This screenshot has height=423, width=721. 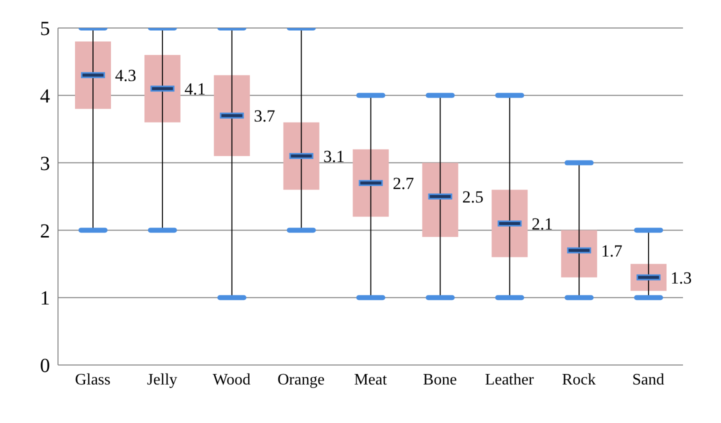 I want to click on x-tick-label: Bone, so click(x=440, y=379).